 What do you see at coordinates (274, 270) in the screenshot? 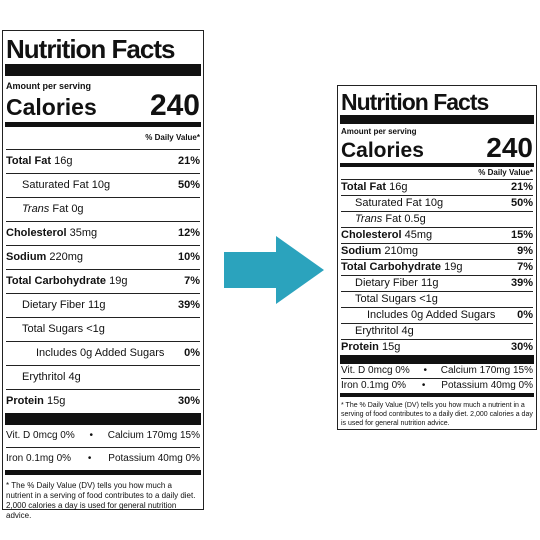
I see `right-arrow-icon` at bounding box center [274, 270].